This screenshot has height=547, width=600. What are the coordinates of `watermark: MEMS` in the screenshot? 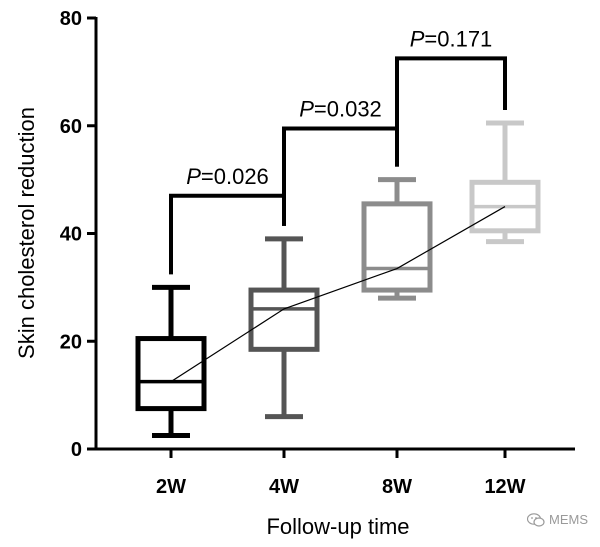 It's located at (557, 519).